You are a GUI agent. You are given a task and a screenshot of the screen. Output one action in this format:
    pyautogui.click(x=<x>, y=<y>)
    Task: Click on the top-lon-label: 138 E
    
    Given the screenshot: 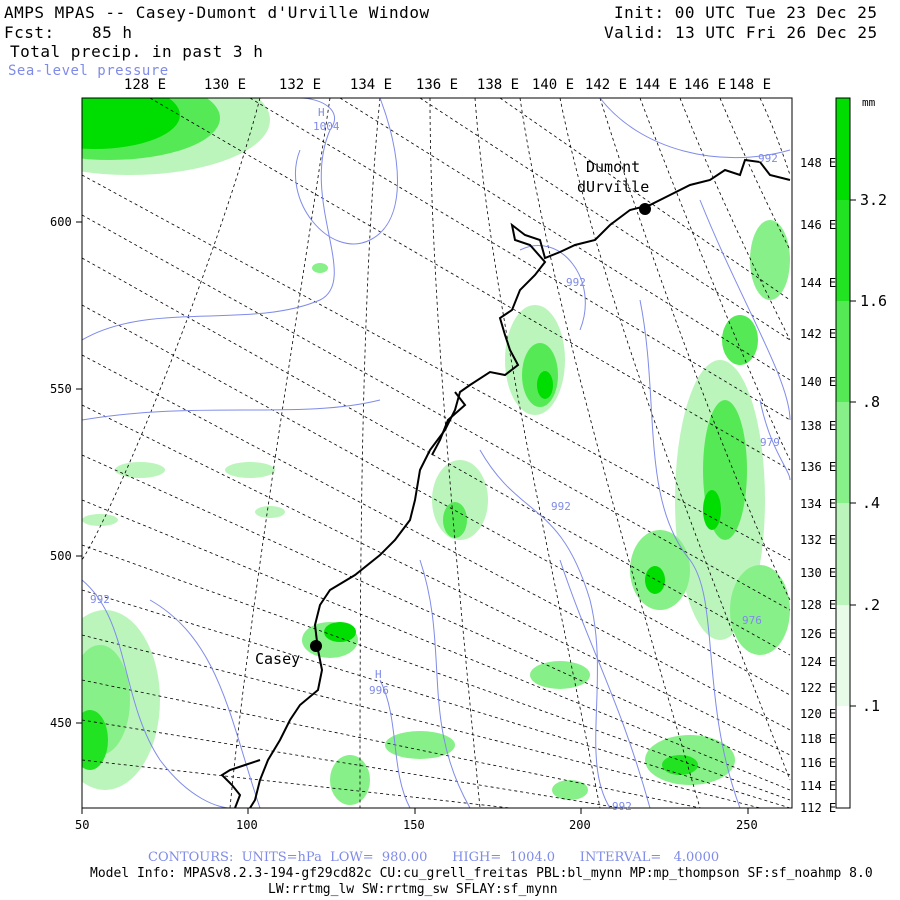 What is the action you would take?
    pyautogui.click(x=498, y=85)
    